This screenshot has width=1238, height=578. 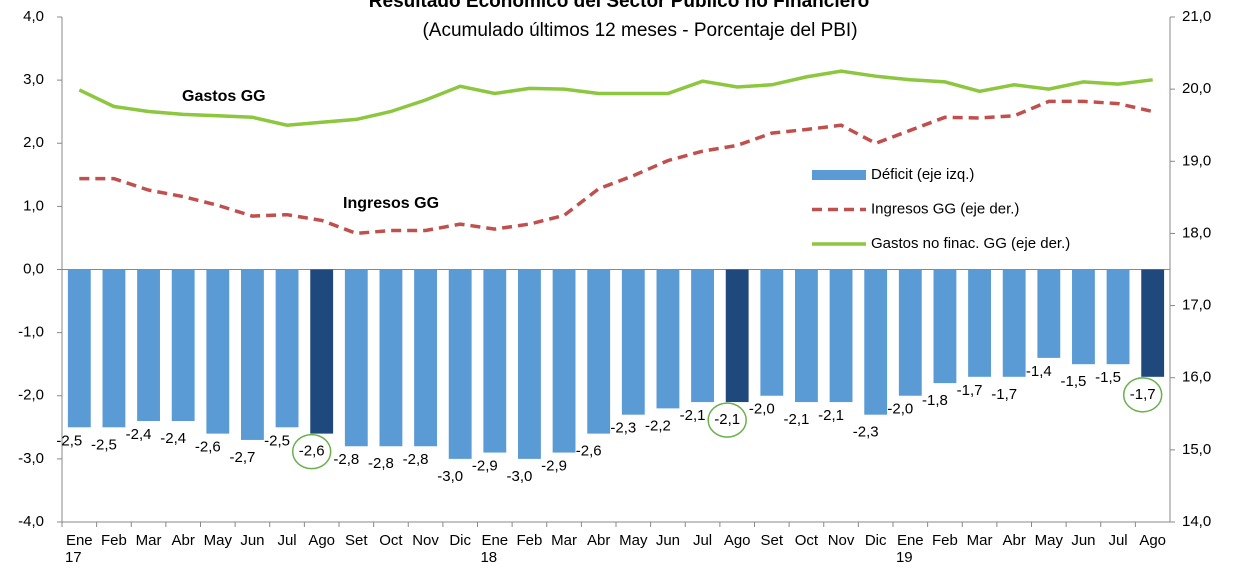 I want to click on y-tick-label: -4,0, so click(x=31, y=521).